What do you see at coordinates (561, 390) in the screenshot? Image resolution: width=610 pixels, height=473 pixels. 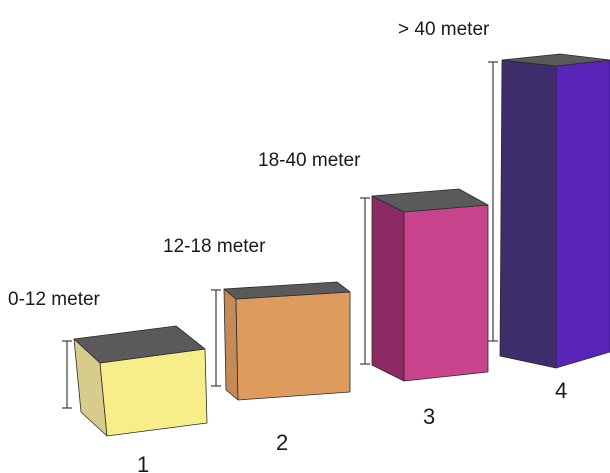 I see `block-4-index-label: 4` at bounding box center [561, 390].